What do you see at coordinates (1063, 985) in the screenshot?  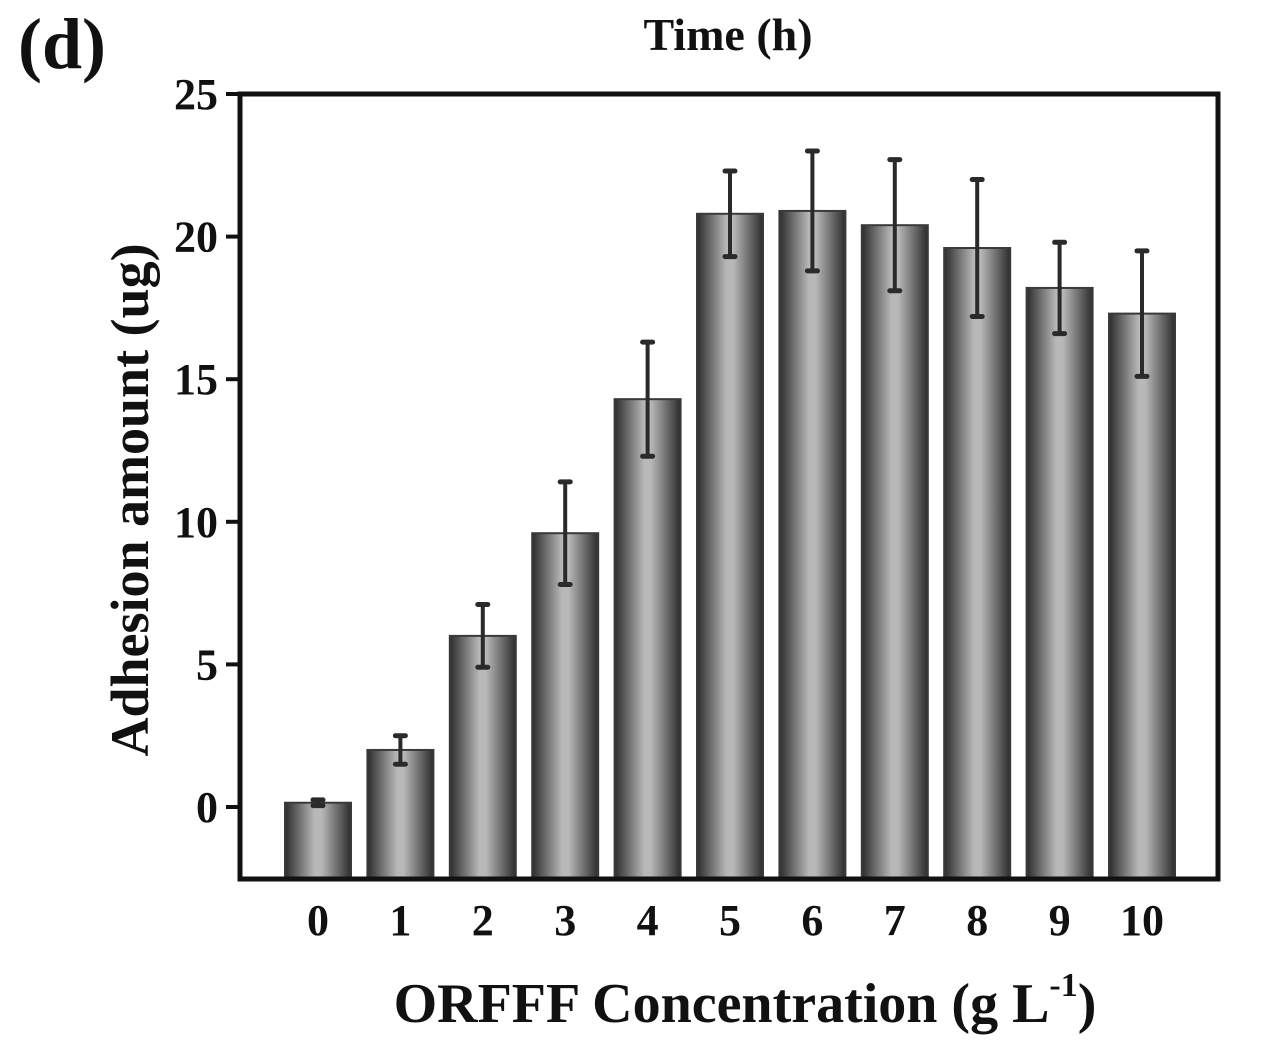 I see `x-axis-label-superscript: -1` at bounding box center [1063, 985].